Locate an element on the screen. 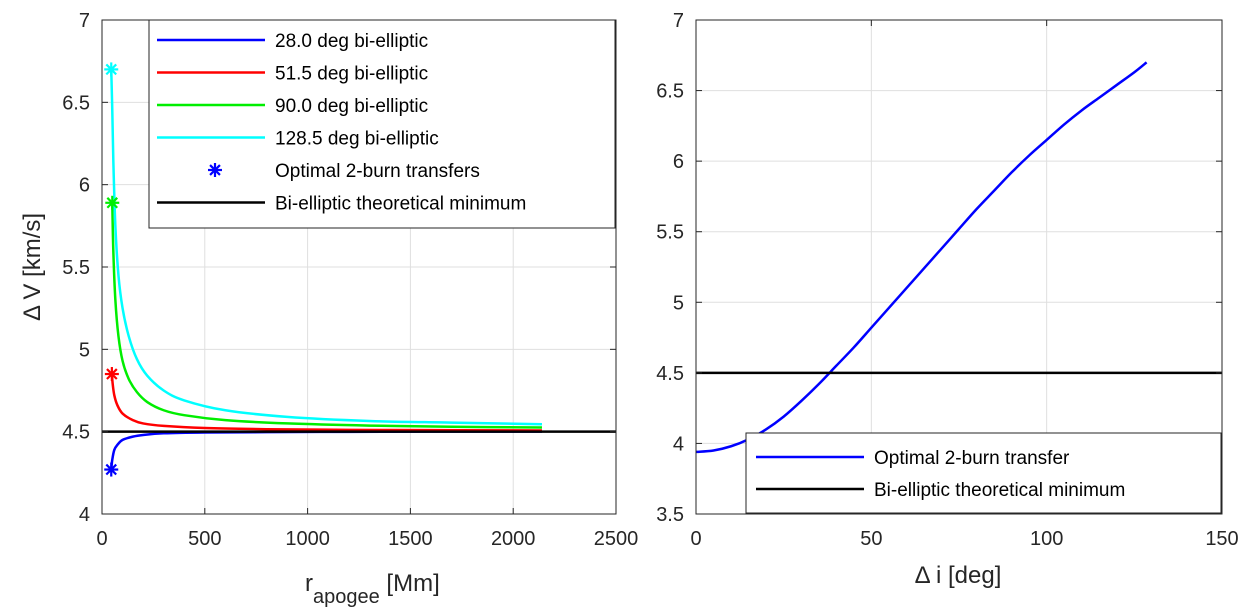 The height and width of the screenshot is (610, 1251). left-x-tick-label: 2500 is located at coordinates (616, 539).